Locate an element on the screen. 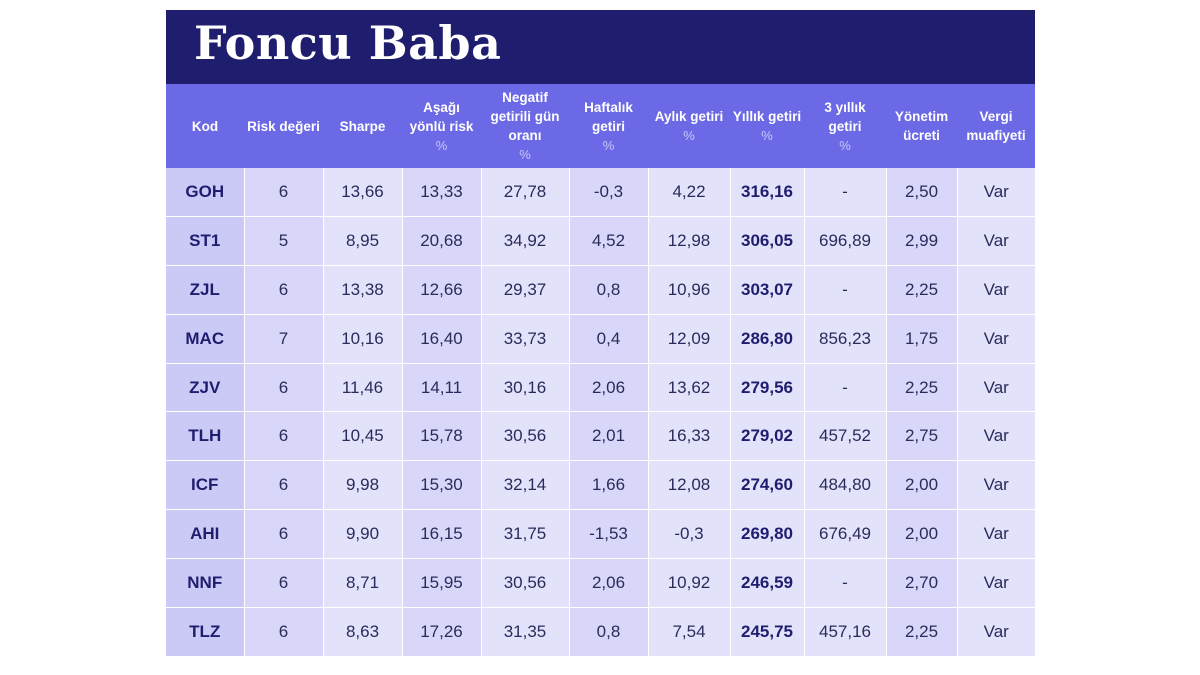 Image resolution: width=1200 pixels, height=675 pixels. column-header: Aylık getiri% is located at coordinates (689, 126).